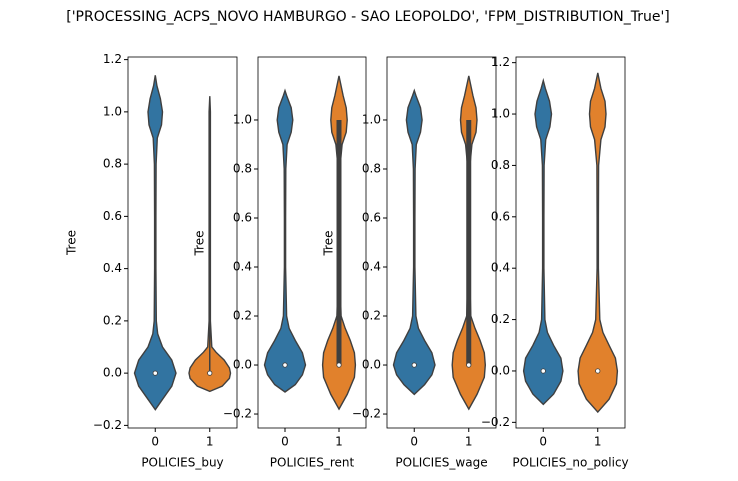 The image size is (738, 481). I want to click on x-axis-label: POLICIES_rent, so click(312, 463).